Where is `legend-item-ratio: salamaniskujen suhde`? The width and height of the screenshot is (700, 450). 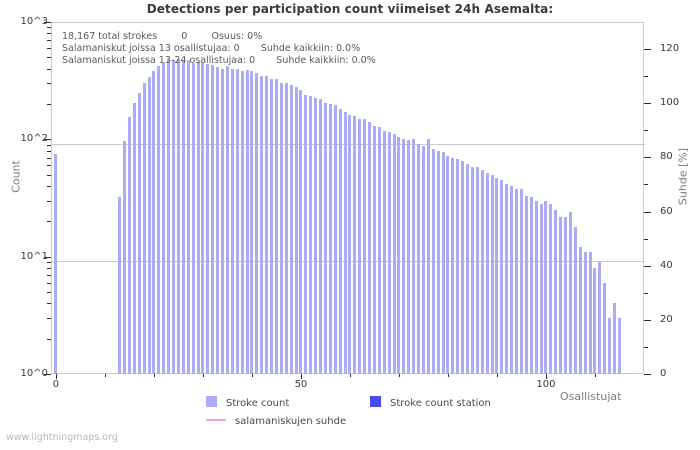
legend-item-ratio: salamaniskujen suhde is located at coordinates (276, 421).